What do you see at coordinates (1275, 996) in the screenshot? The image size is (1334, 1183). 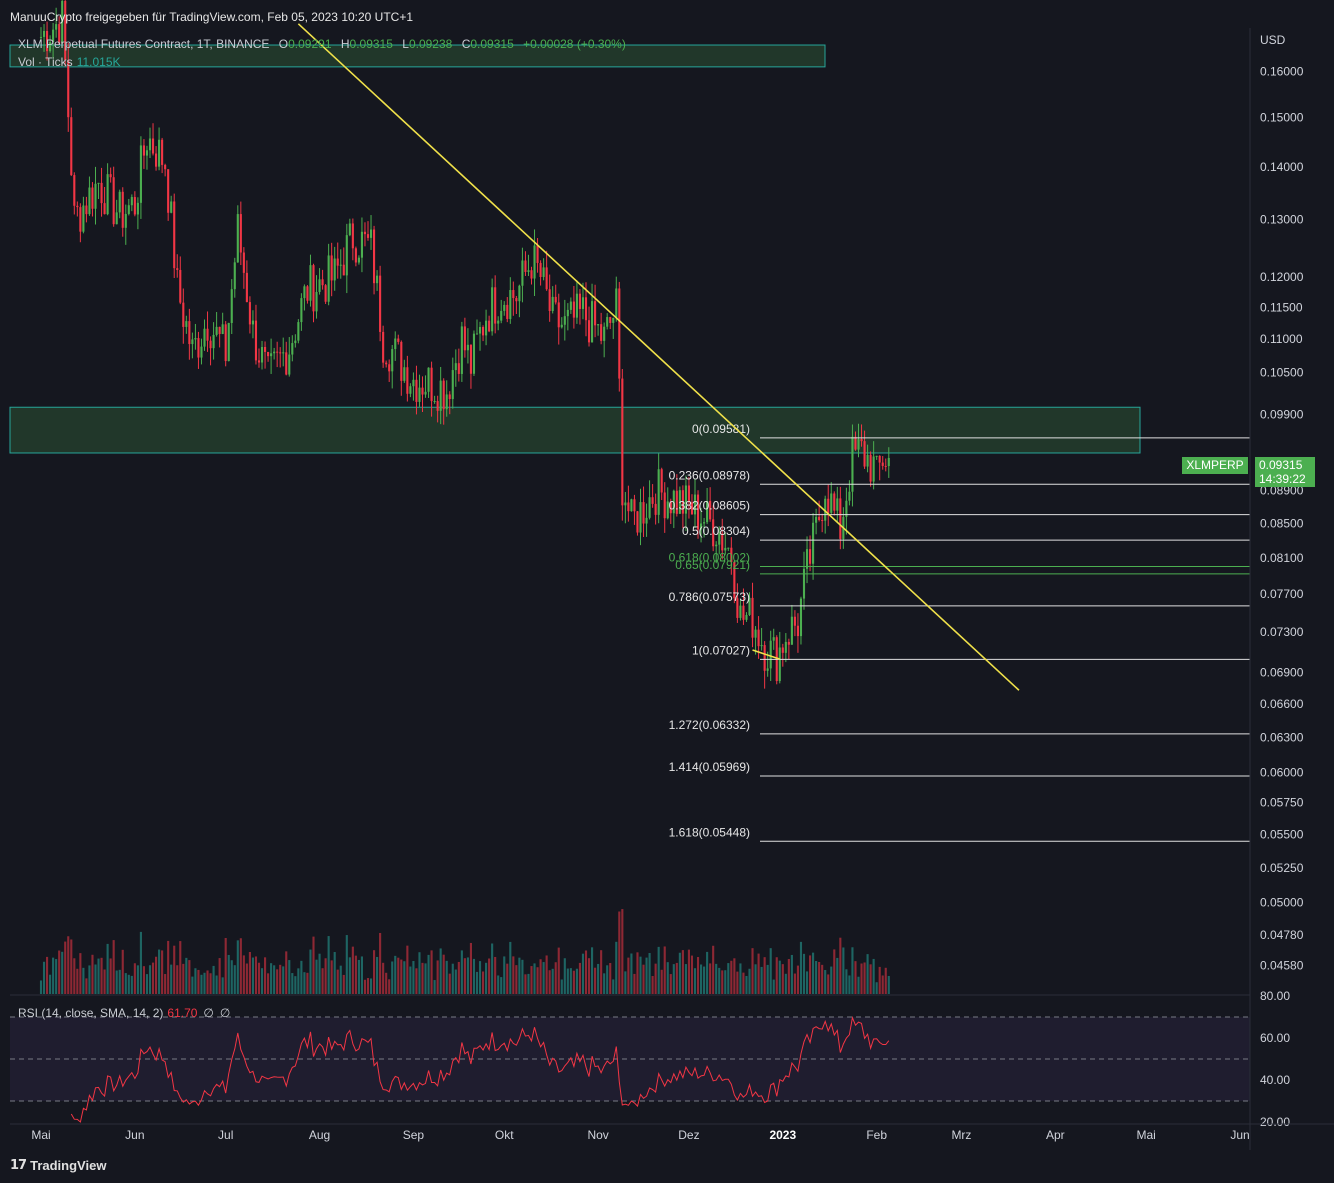 I see `rsi-tick-label: 80.00` at bounding box center [1275, 996].